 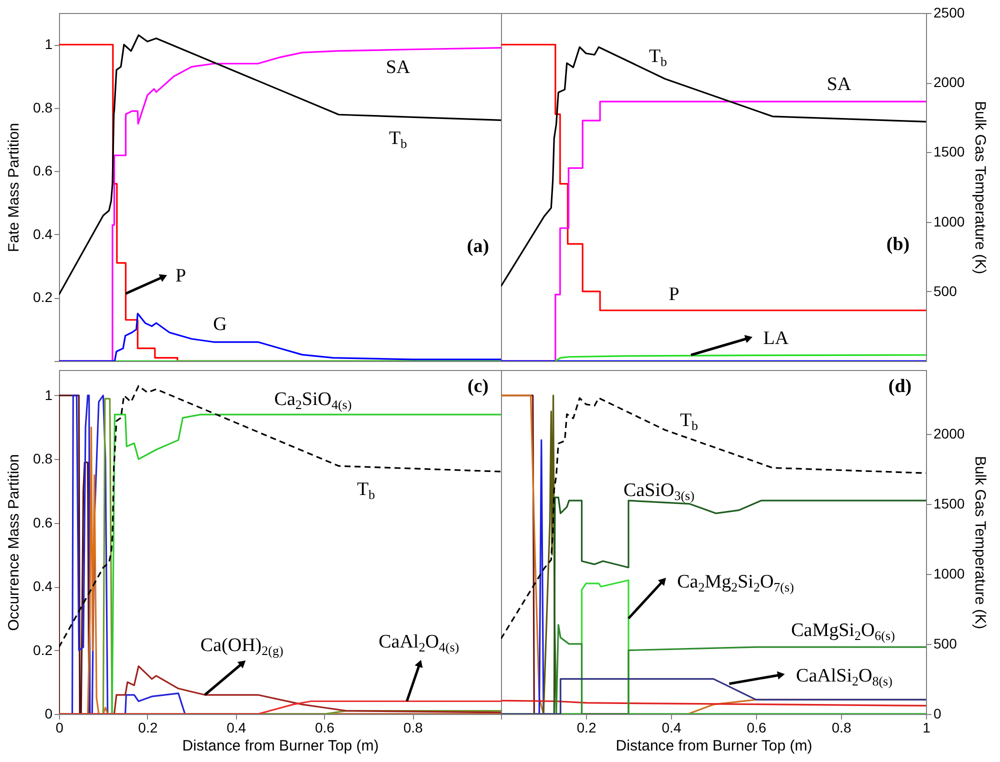 What do you see at coordinates (938, 714) in the screenshot?
I see `y2-tick-label: 0` at bounding box center [938, 714].